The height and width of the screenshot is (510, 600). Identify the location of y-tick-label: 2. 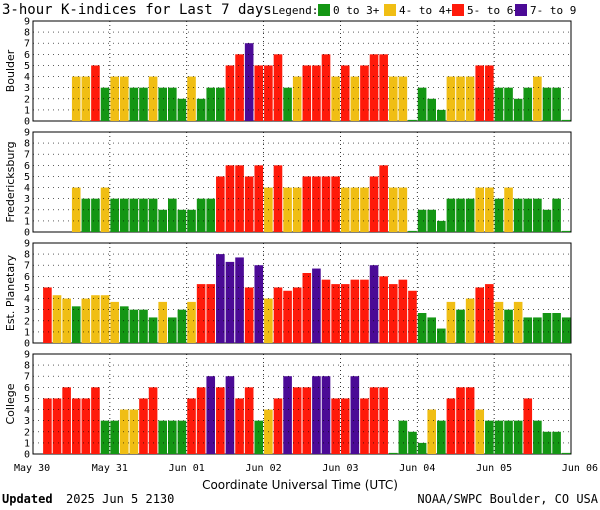
(27, 432).